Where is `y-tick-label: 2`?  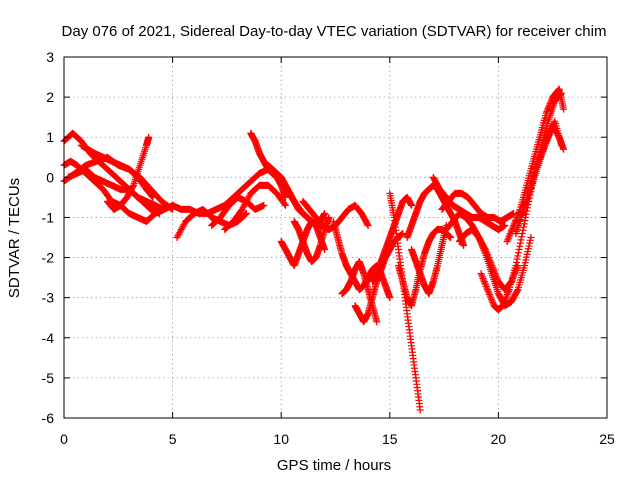 y-tick-label: 2 is located at coordinates (50, 97).